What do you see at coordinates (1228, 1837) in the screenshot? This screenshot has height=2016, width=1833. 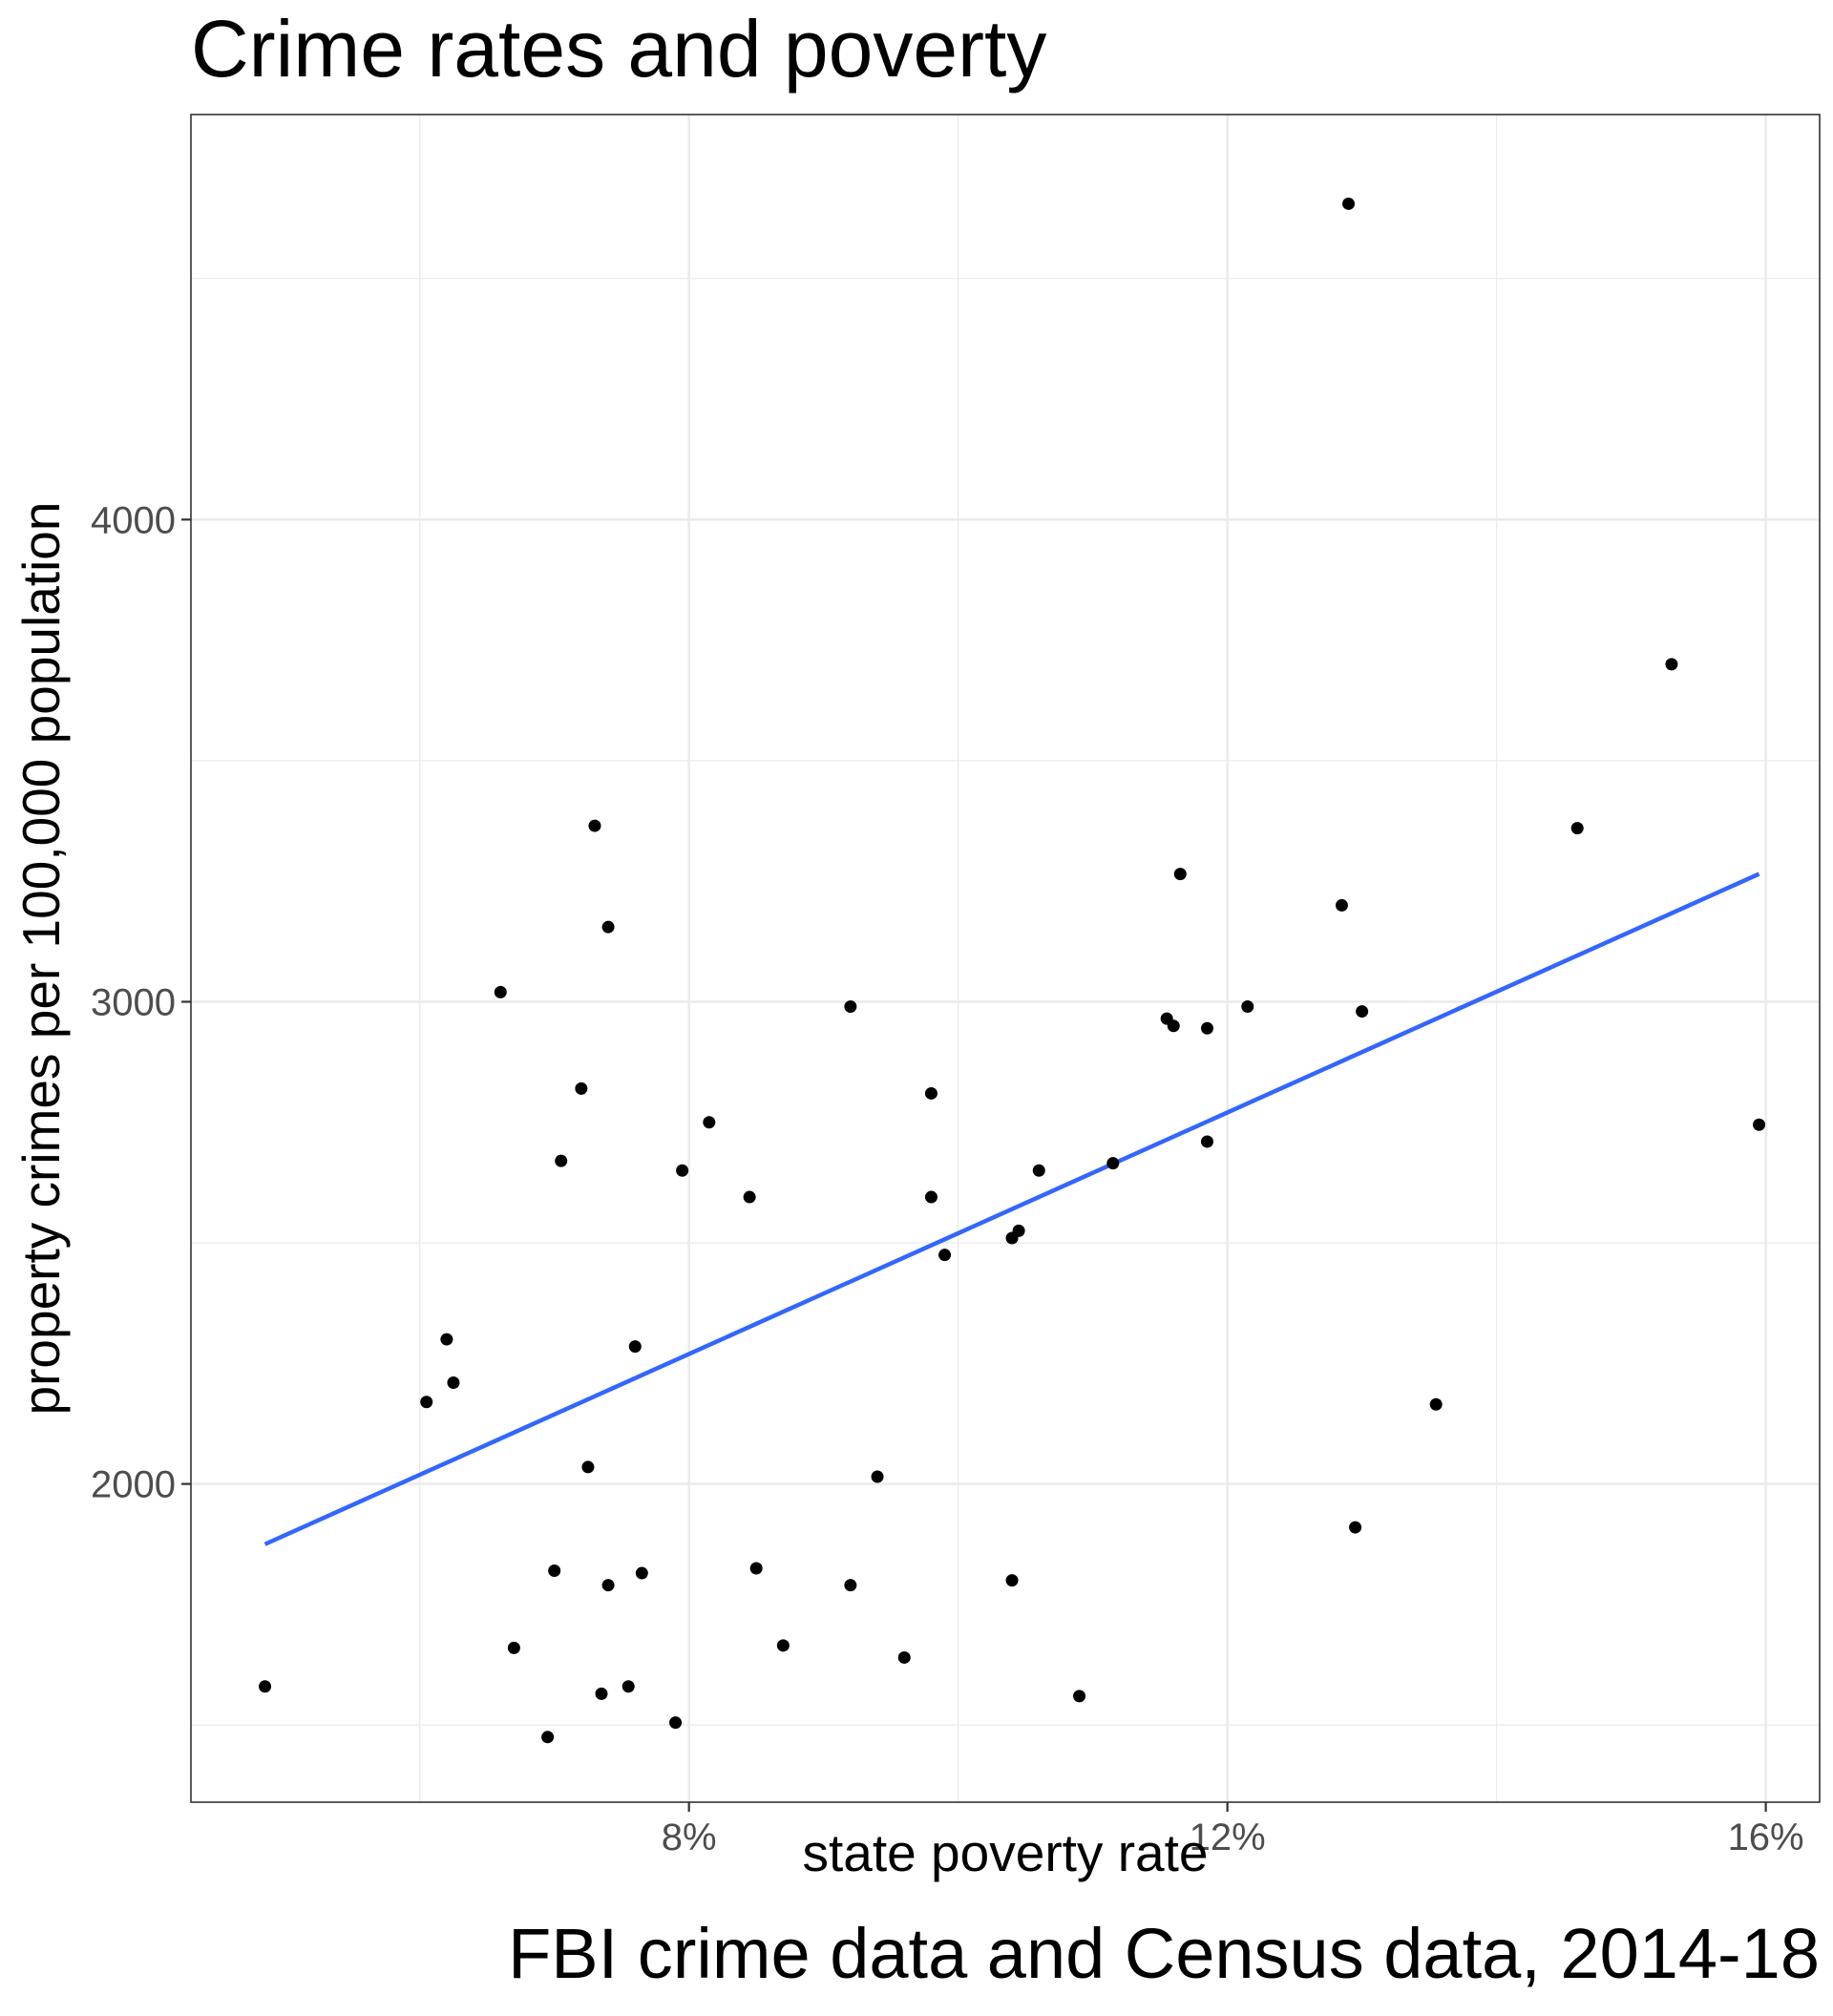 I see `x-tick-label: 12%` at bounding box center [1228, 1837].